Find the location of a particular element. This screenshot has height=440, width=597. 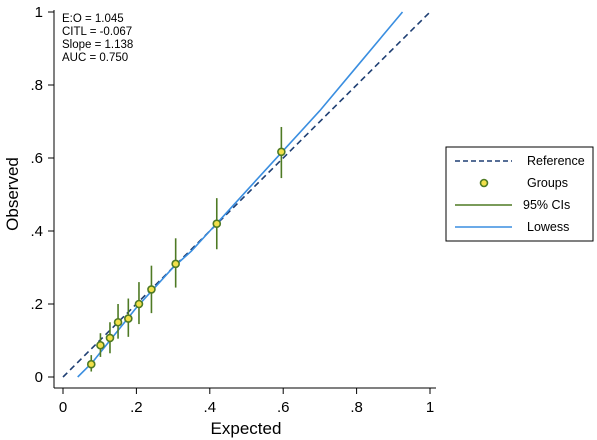

x-tick-label: 0 is located at coordinates (63, 407).